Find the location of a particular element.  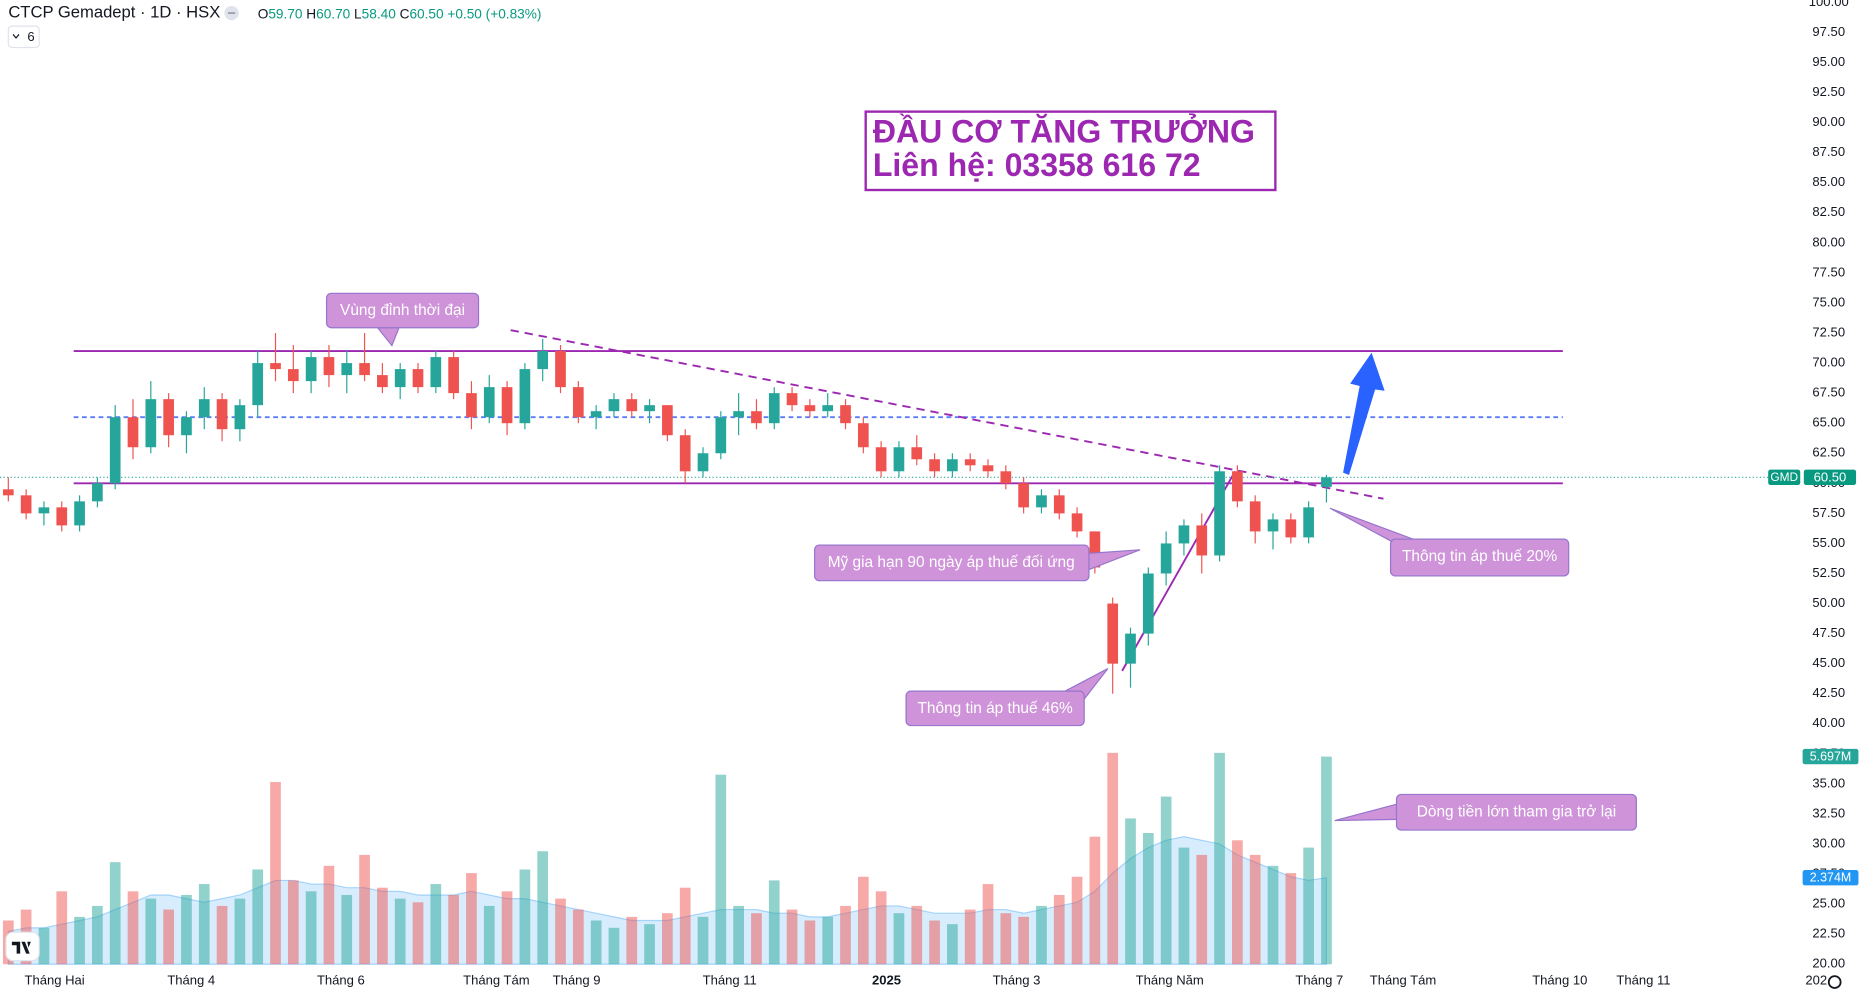

y-tick-label: 80.00 is located at coordinates (1828, 241).